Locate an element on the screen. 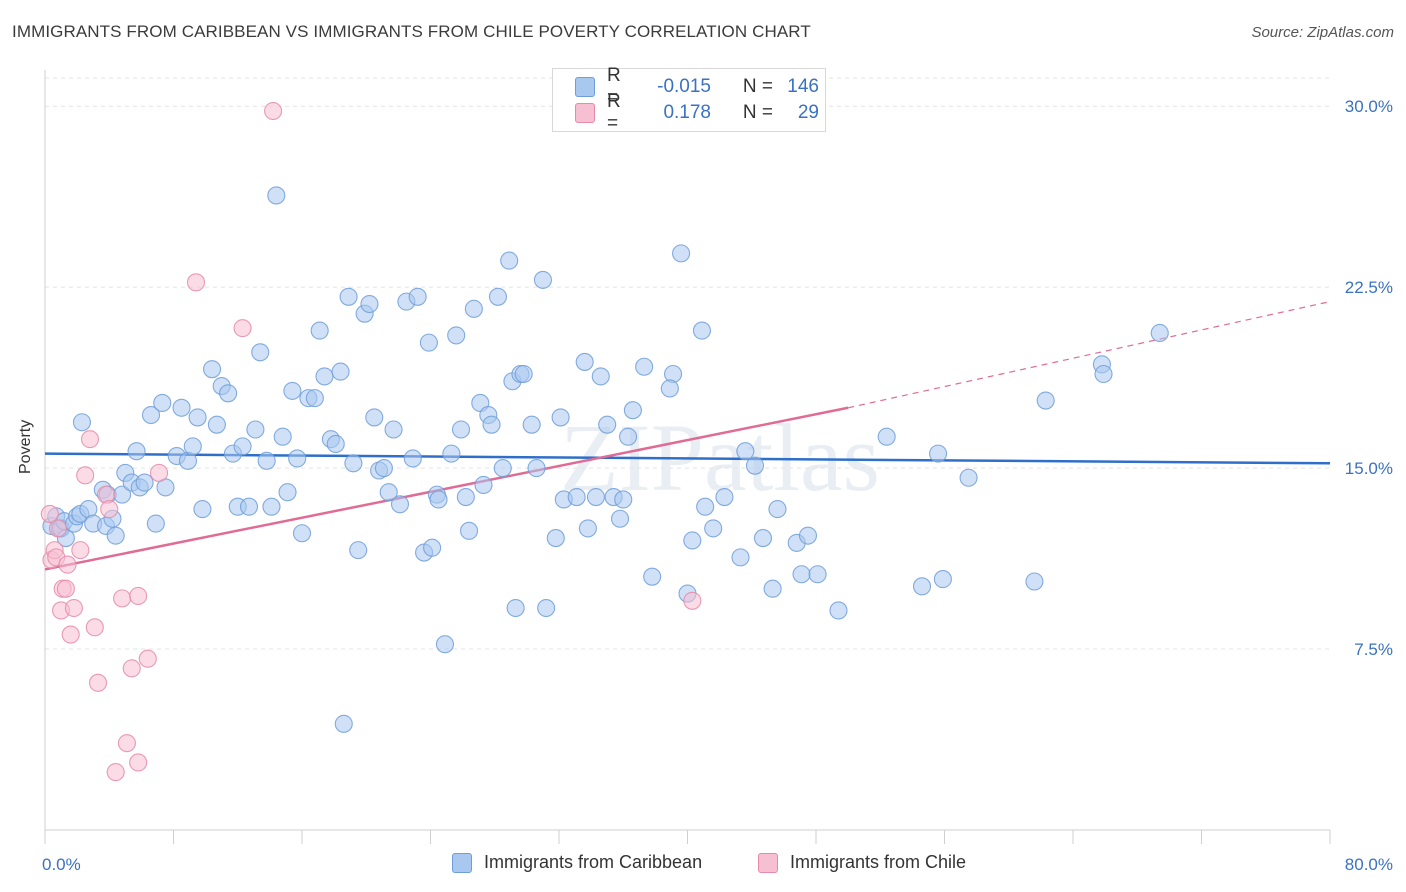  legend-row-chile: R = 0.178 N = 29 is located at coordinates (697, 112).